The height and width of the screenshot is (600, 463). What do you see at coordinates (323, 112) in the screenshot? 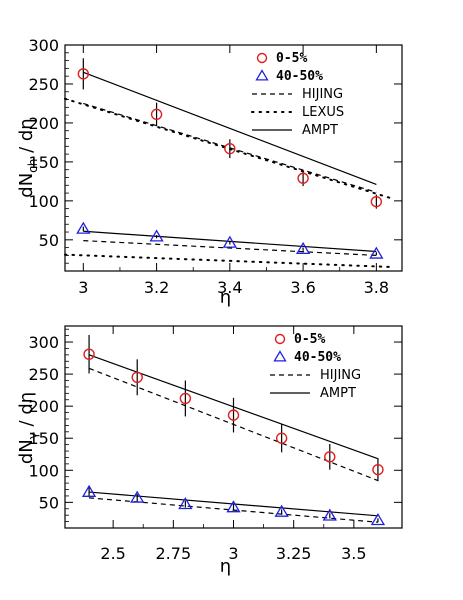
I see `legend-label: LEXUS` at bounding box center [323, 112].